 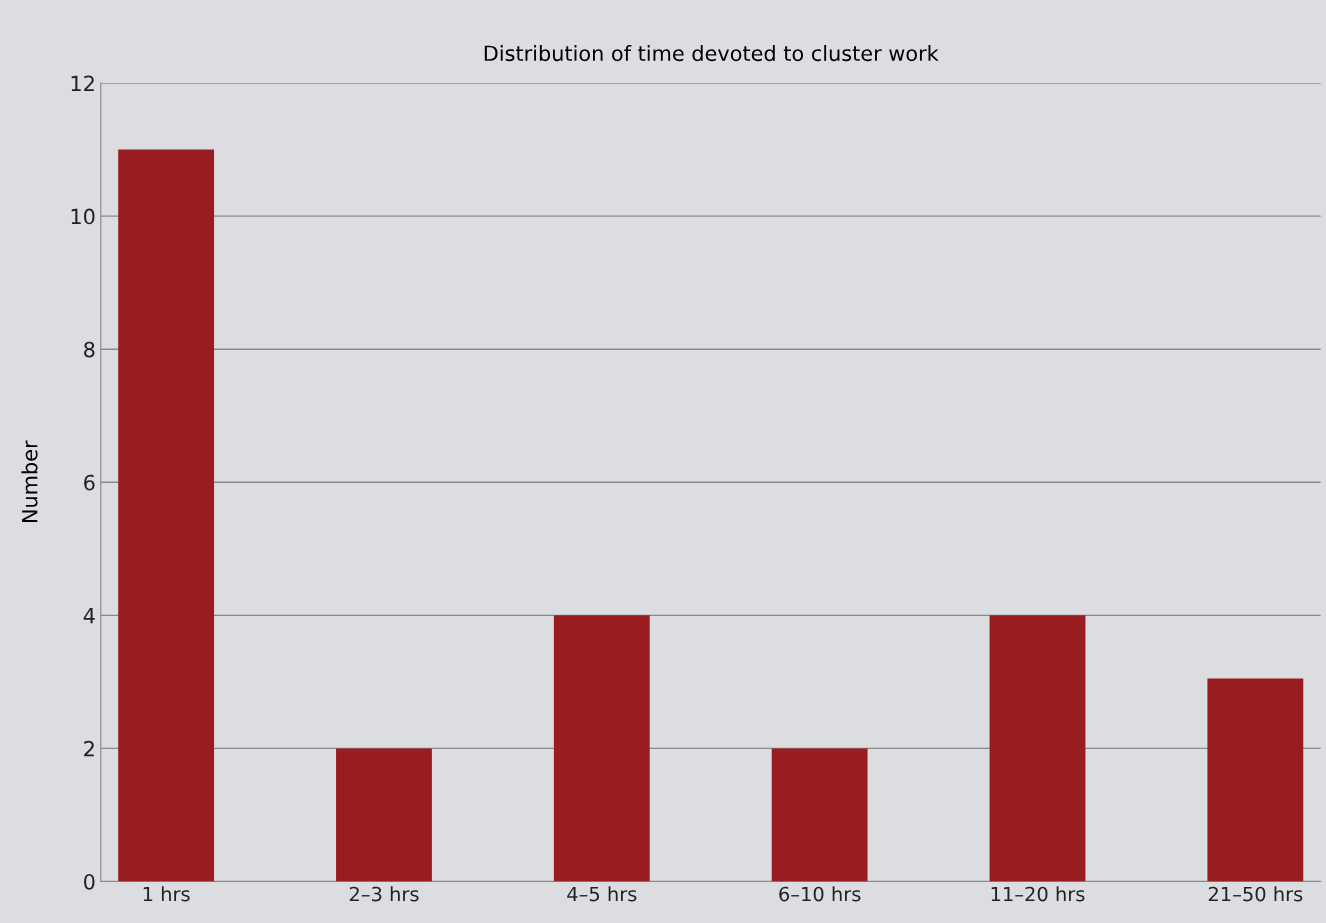 What do you see at coordinates (29, 481) in the screenshot?
I see `y-axis-title: Number` at bounding box center [29, 481].